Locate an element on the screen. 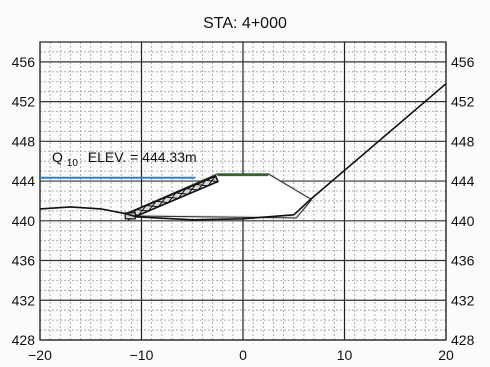 Image resolution: width=490 pixels, height=367 pixels. y-tick-label-right: 448 is located at coordinates (463, 141).